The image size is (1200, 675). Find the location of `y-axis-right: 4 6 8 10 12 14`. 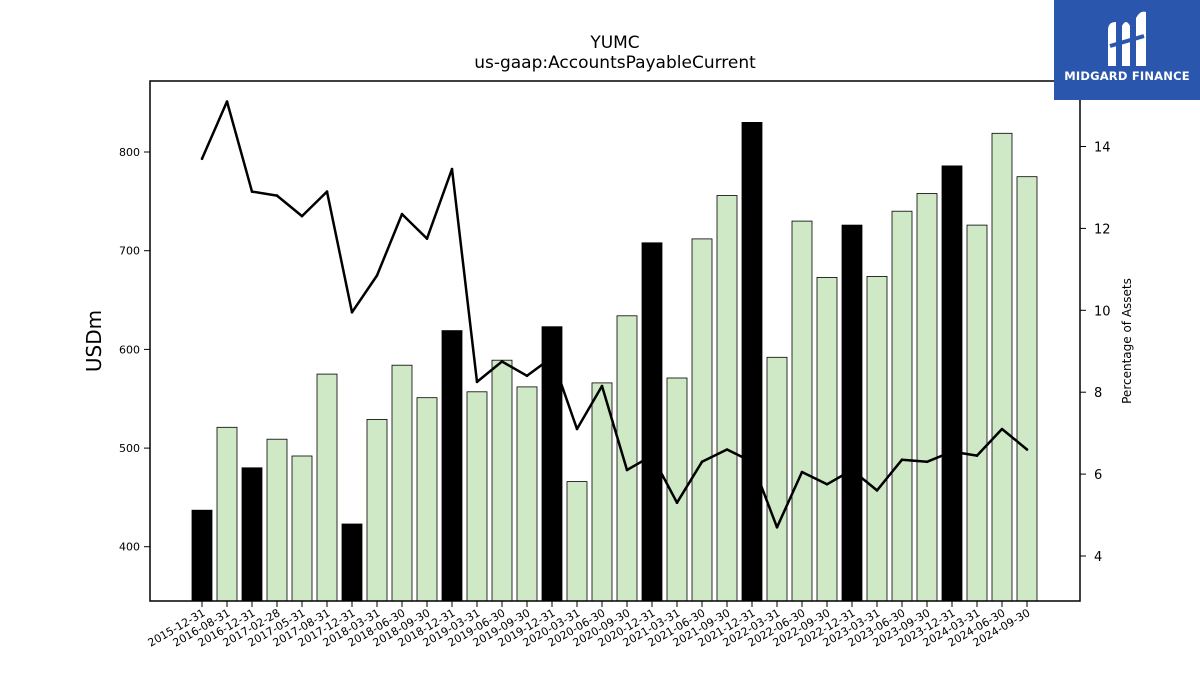

y-axis-right: 4 6 8 10 12 14 is located at coordinates (1095, 353).